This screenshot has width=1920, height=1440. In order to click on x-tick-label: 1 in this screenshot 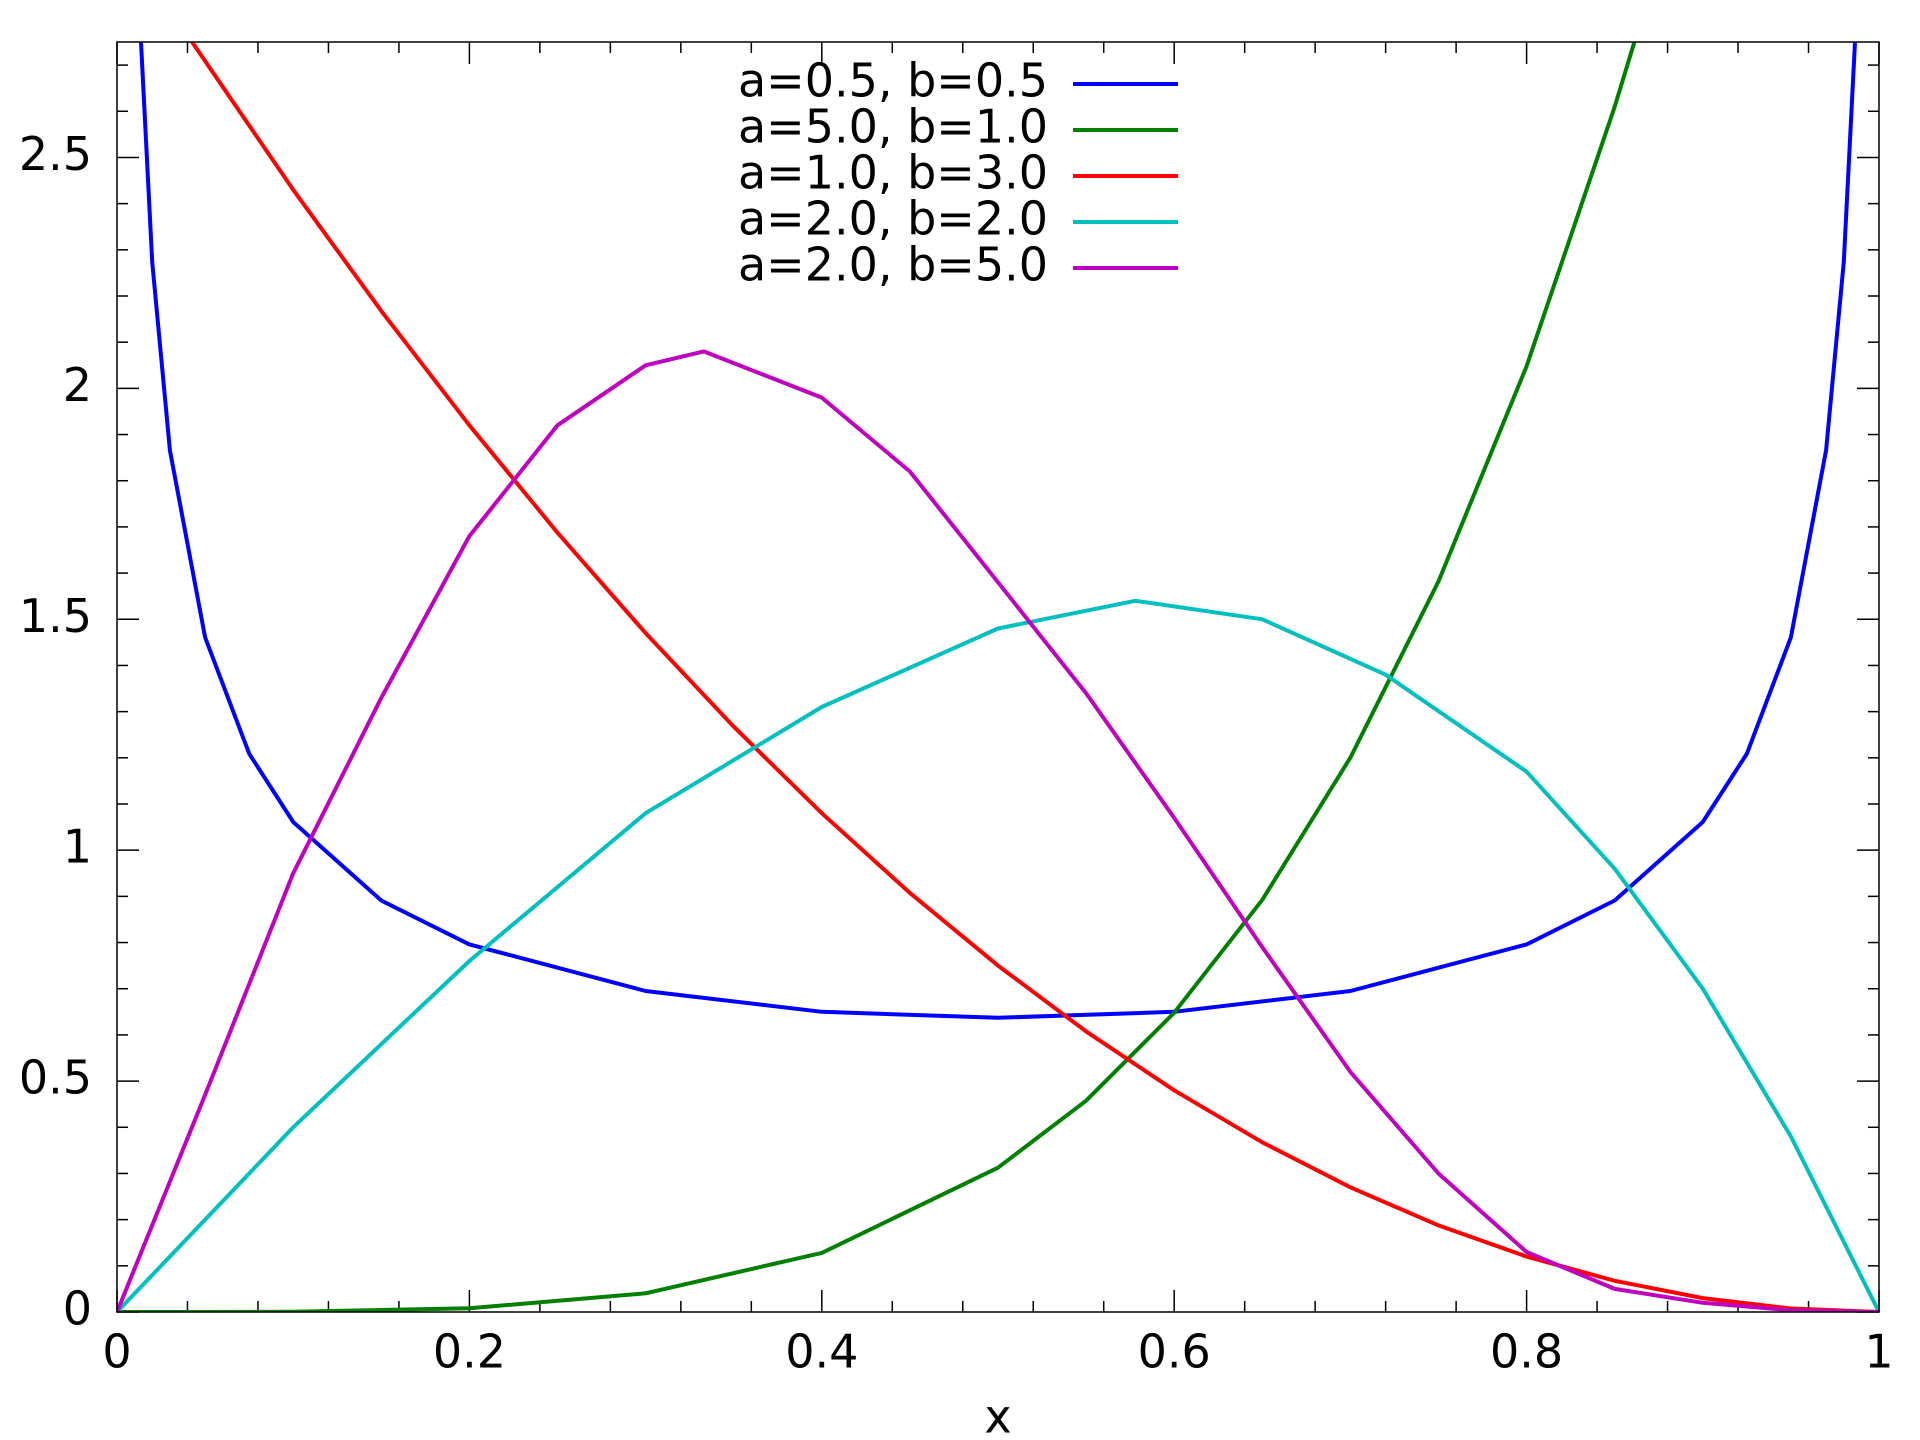, I will do `click(1878, 1352)`.